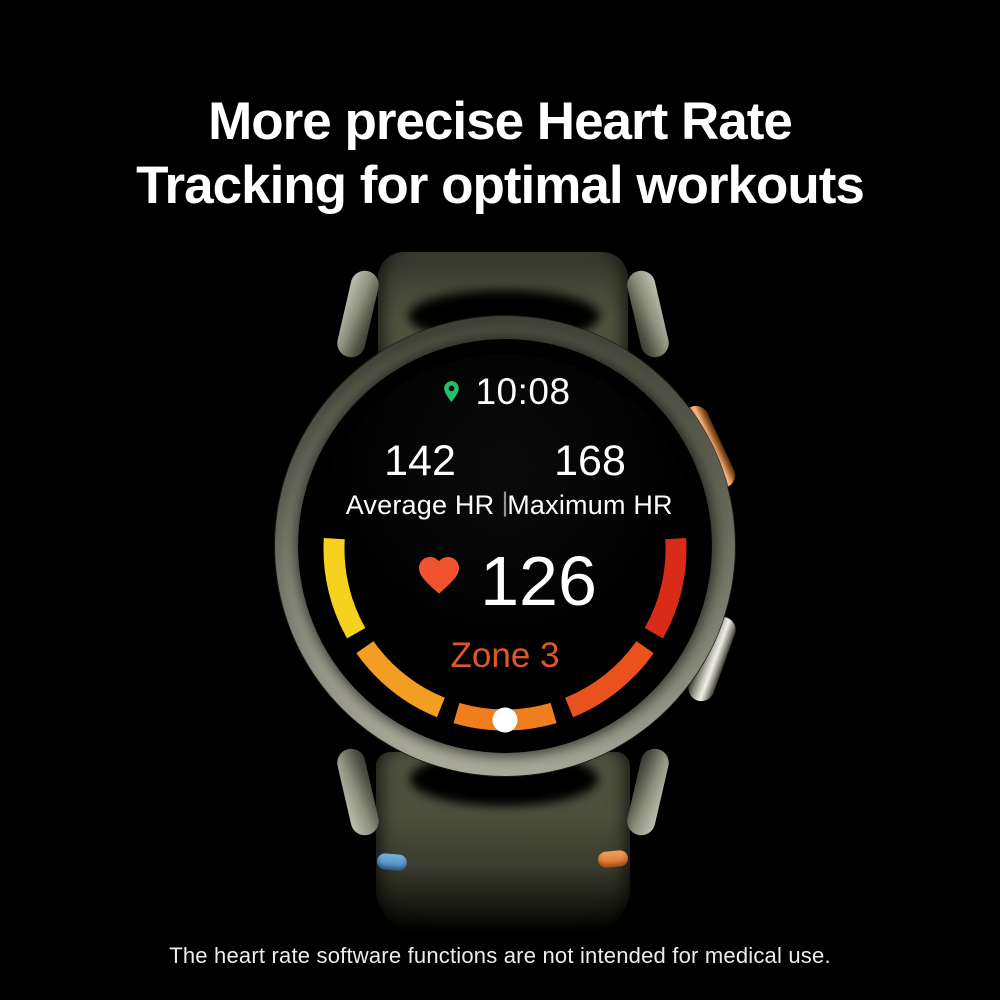 The height and width of the screenshot is (1000, 1000). What do you see at coordinates (500, 121) in the screenshot?
I see `headline-line-1: More precise Heart Rate` at bounding box center [500, 121].